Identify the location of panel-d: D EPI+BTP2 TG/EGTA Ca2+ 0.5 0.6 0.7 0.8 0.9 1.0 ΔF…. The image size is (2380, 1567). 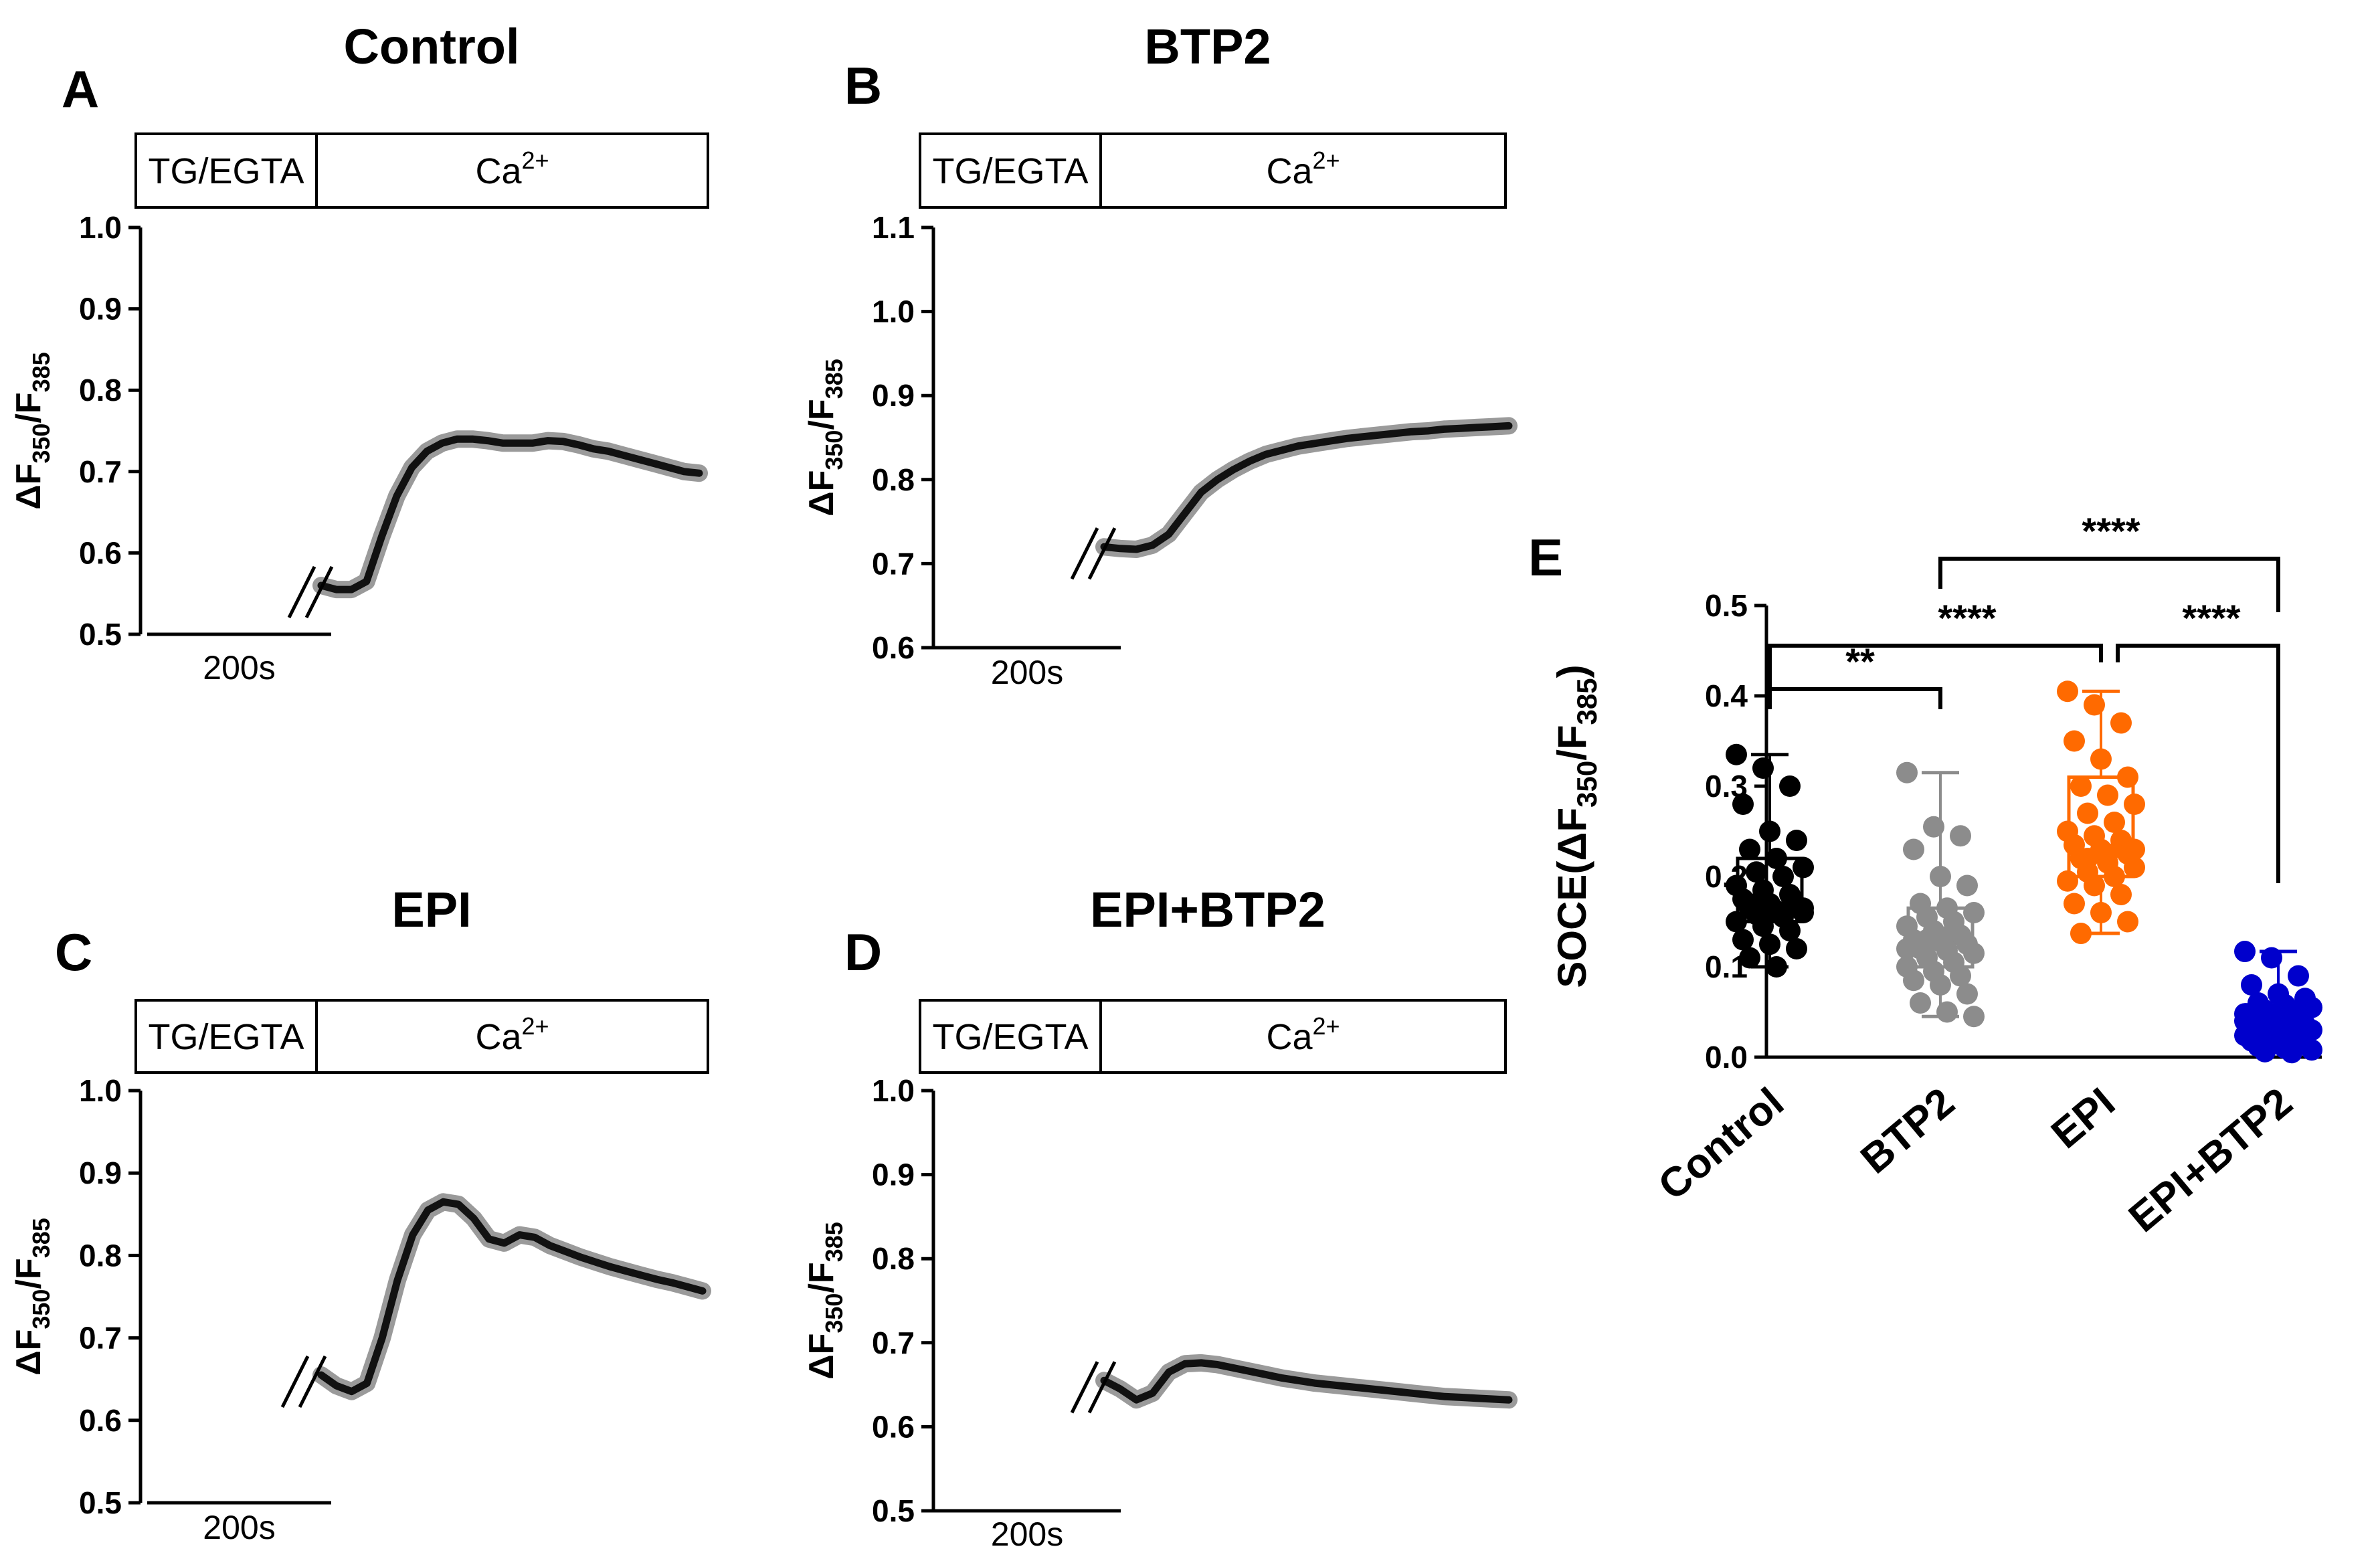
(1160, 1217).